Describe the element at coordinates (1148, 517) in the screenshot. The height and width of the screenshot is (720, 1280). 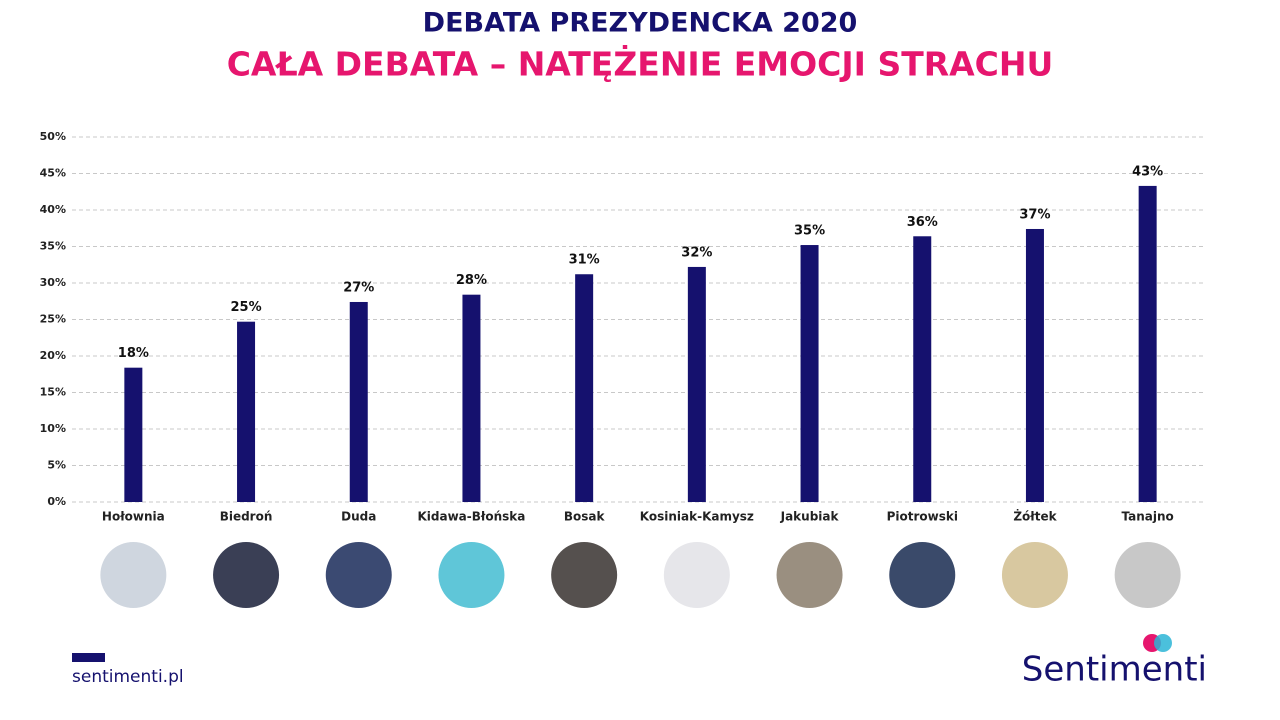
I see `x-tick-label: Tanajno` at that location.